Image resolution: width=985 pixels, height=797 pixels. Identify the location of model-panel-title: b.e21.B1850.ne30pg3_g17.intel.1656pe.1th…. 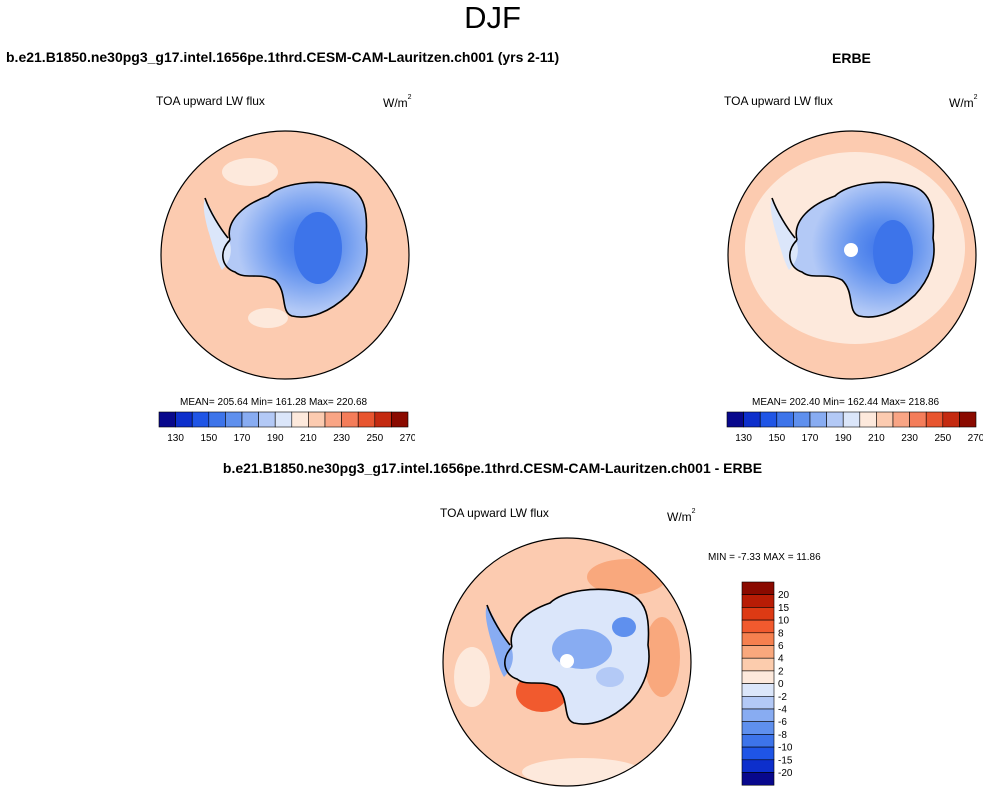
(283, 57).